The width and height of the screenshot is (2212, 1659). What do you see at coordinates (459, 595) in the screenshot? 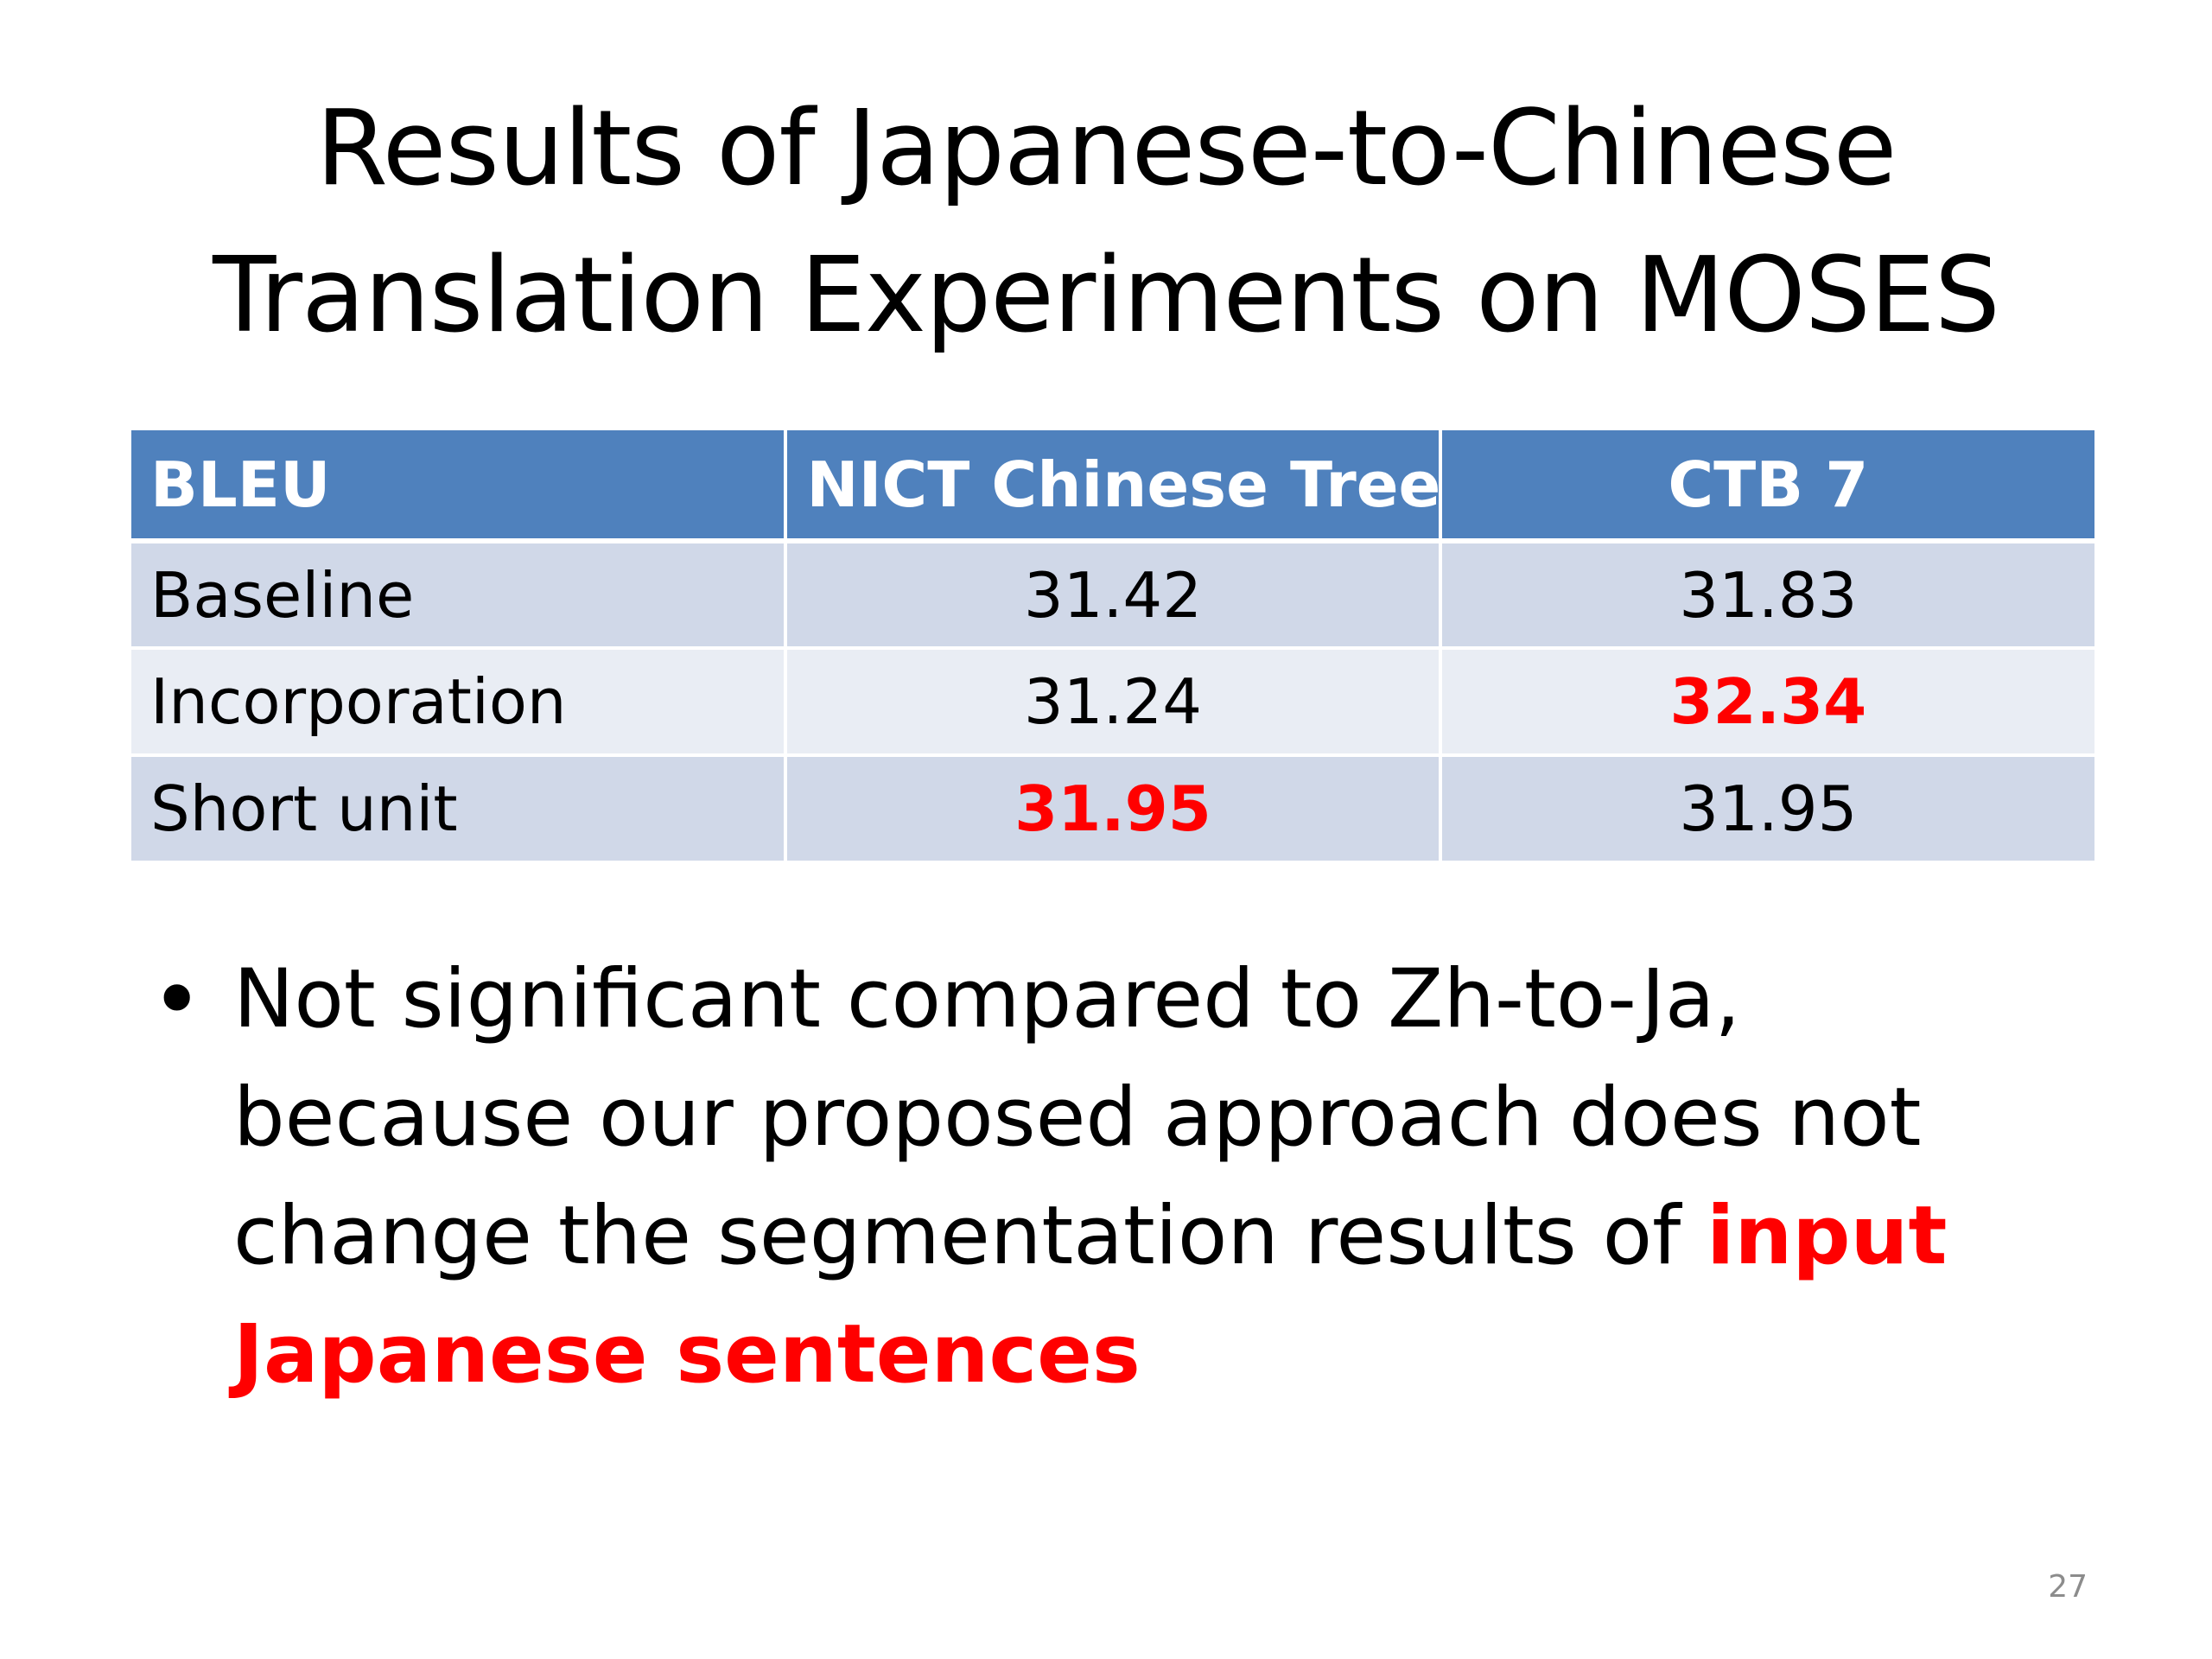
I see `row-label-baseline: Baseline` at bounding box center [459, 595].